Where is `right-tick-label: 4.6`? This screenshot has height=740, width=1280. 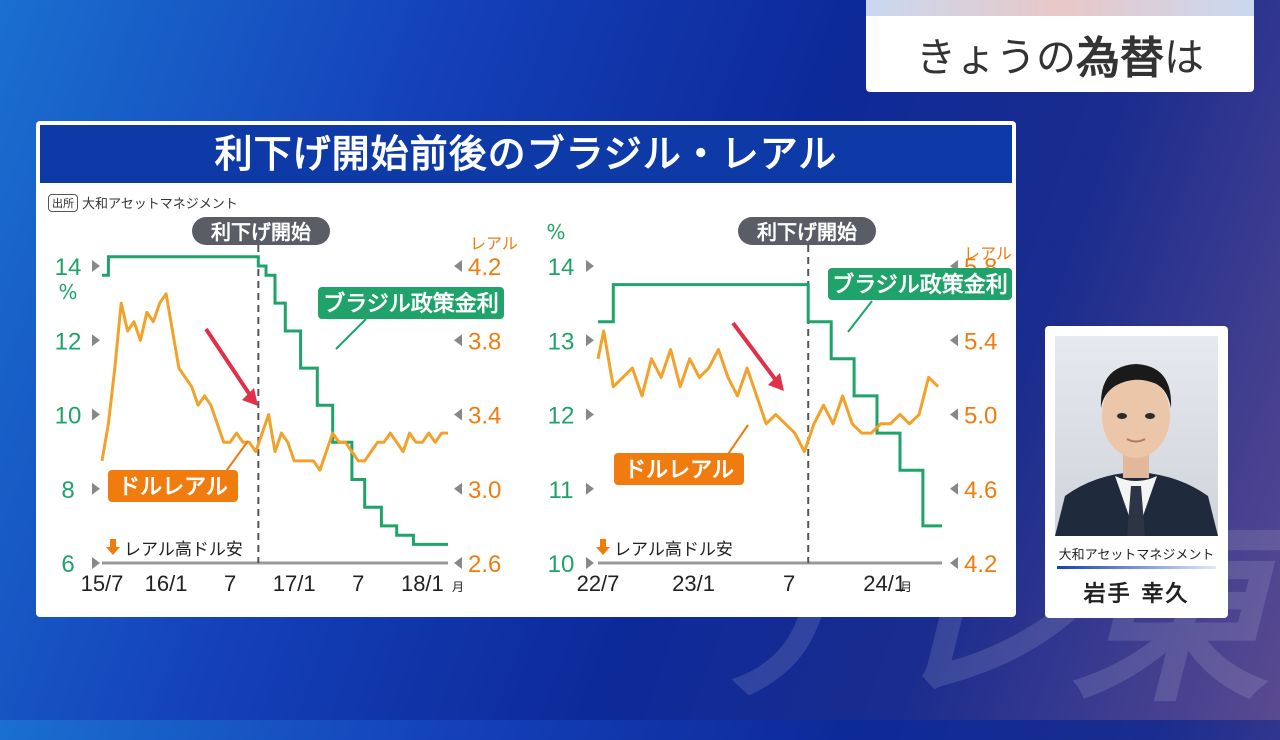
right-tick-label: 4.6 is located at coordinates (980, 490).